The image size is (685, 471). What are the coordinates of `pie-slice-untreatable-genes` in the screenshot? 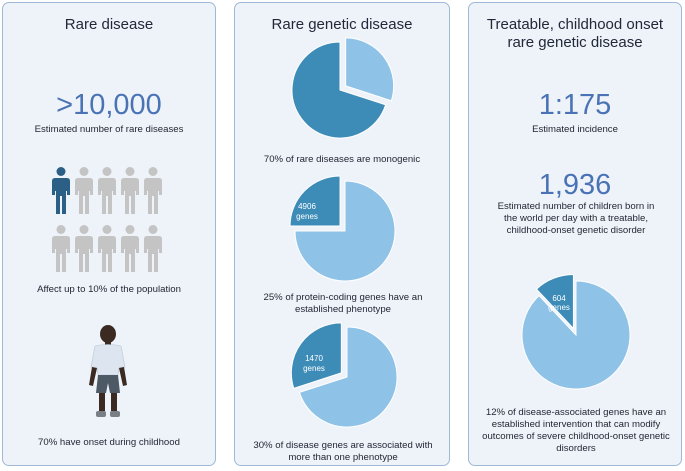 It's located at (576, 335).